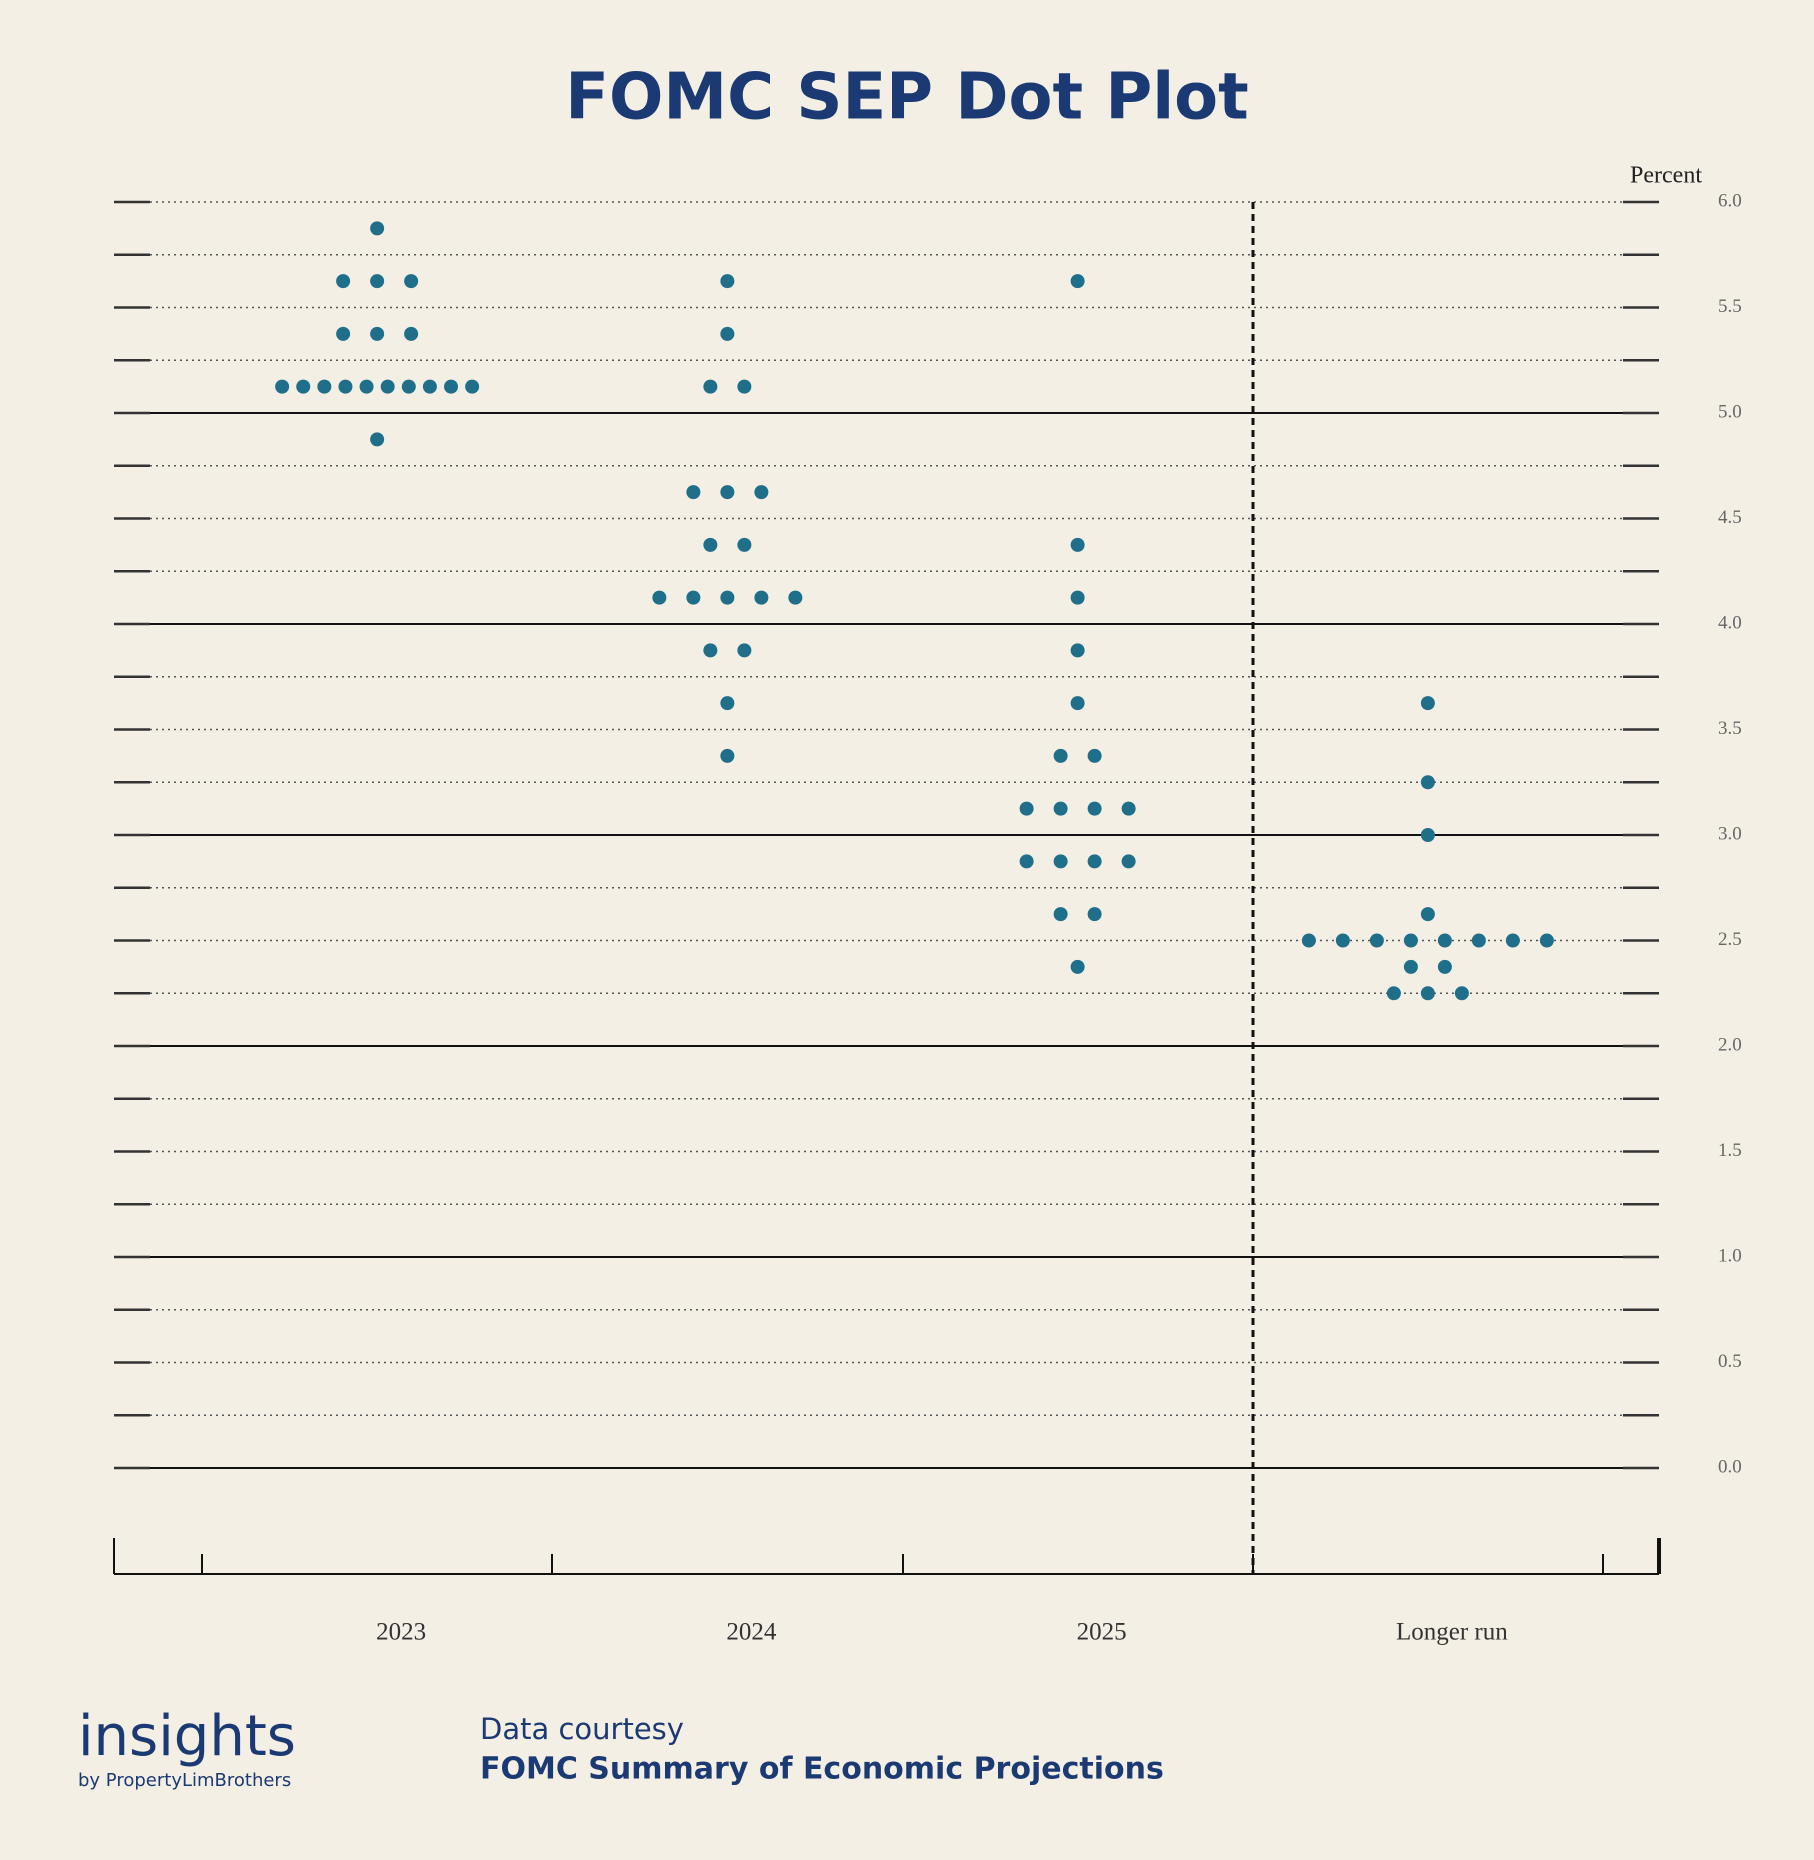 Image resolution: width=1814 pixels, height=1860 pixels. I want to click on y-tick-label: 5.0, so click(1730, 411).